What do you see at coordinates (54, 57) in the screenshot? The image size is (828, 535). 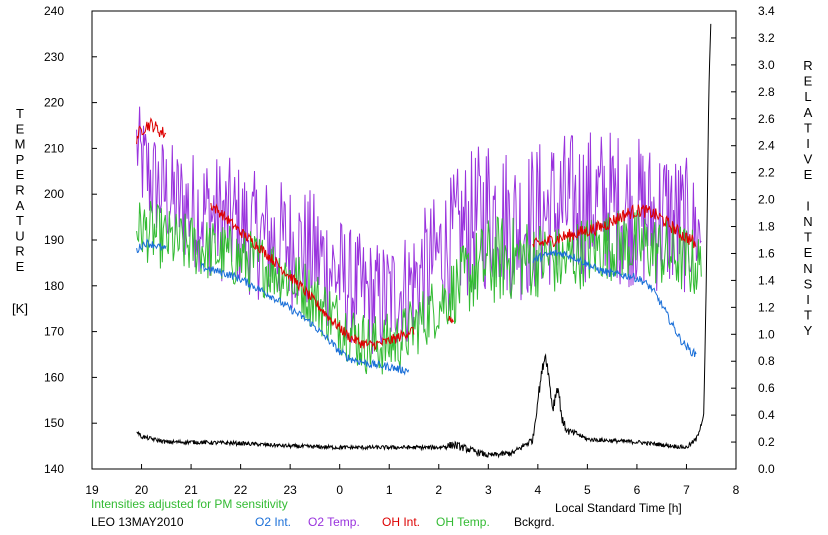 I see `left-tick-label: 230` at bounding box center [54, 57].